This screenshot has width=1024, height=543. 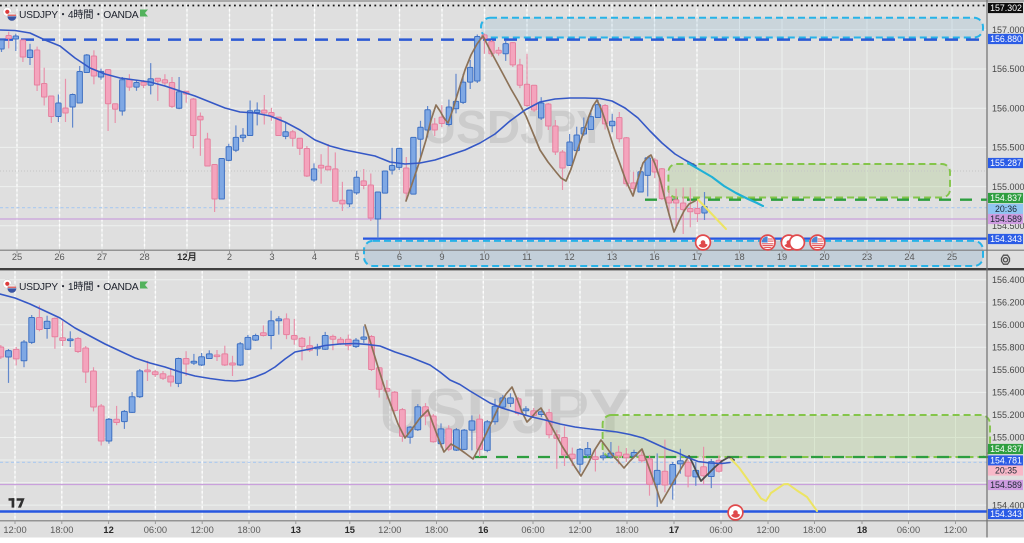 What do you see at coordinates (1008, 226) in the screenshot?
I see `svg-text: 154.500` at bounding box center [1008, 226].